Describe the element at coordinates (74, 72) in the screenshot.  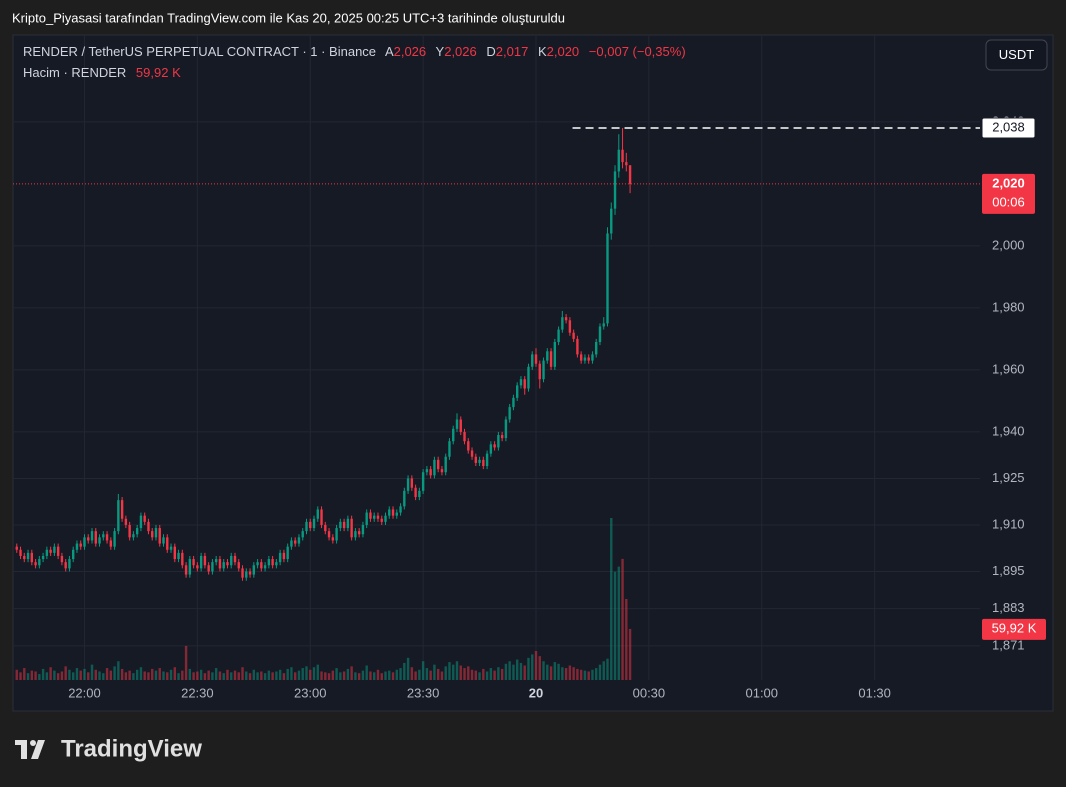
I see `volume-legend-label: Hacim · RENDER` at that location.